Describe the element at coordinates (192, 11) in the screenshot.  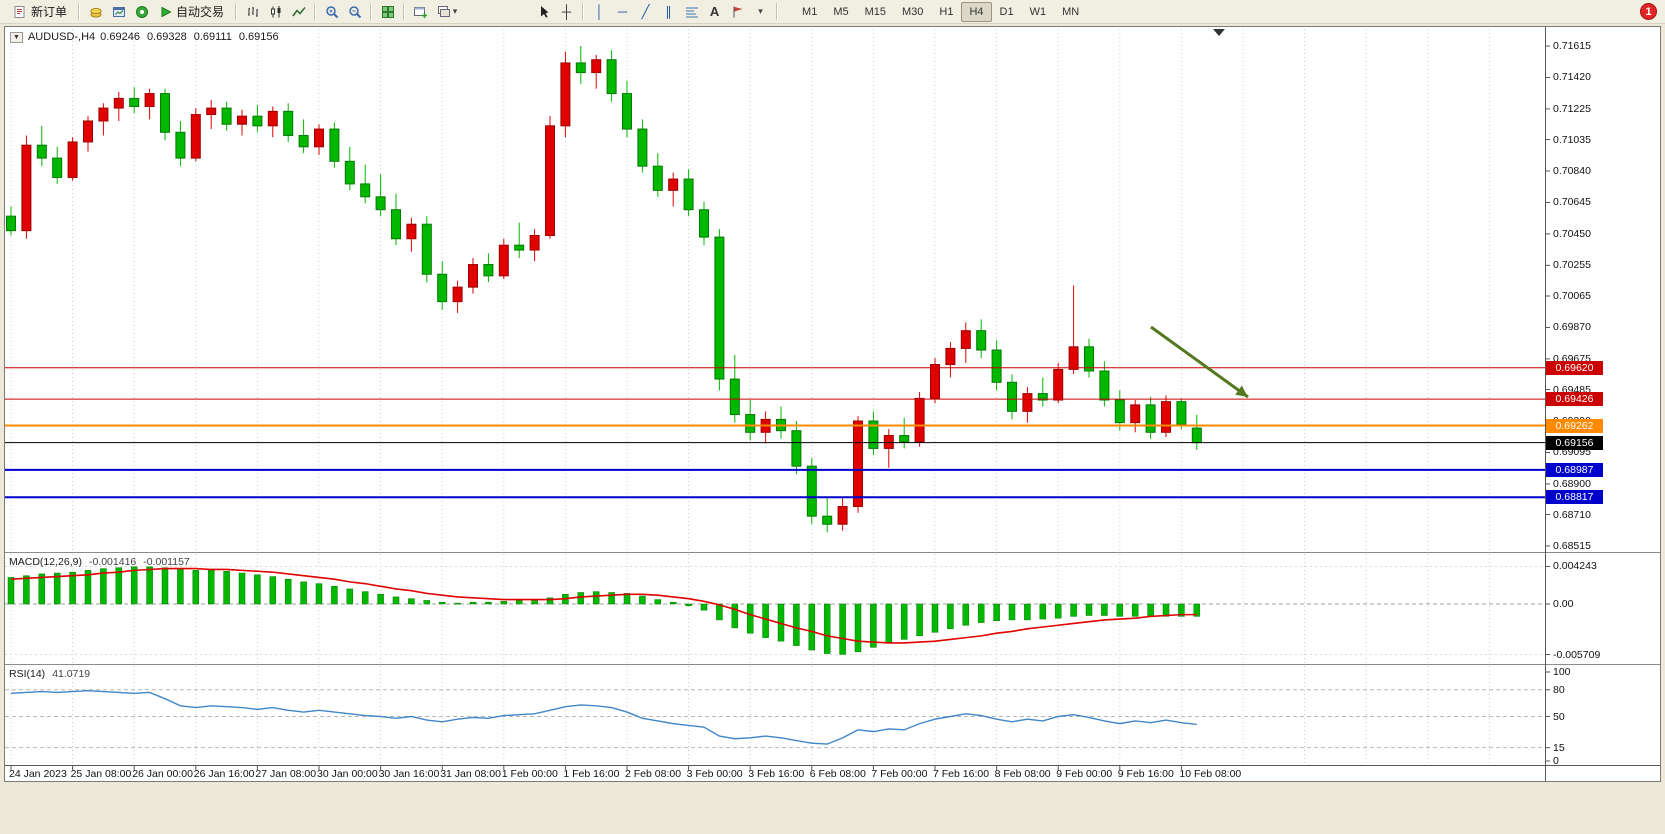
I see `autotrading-button: 自动交易` at that location.